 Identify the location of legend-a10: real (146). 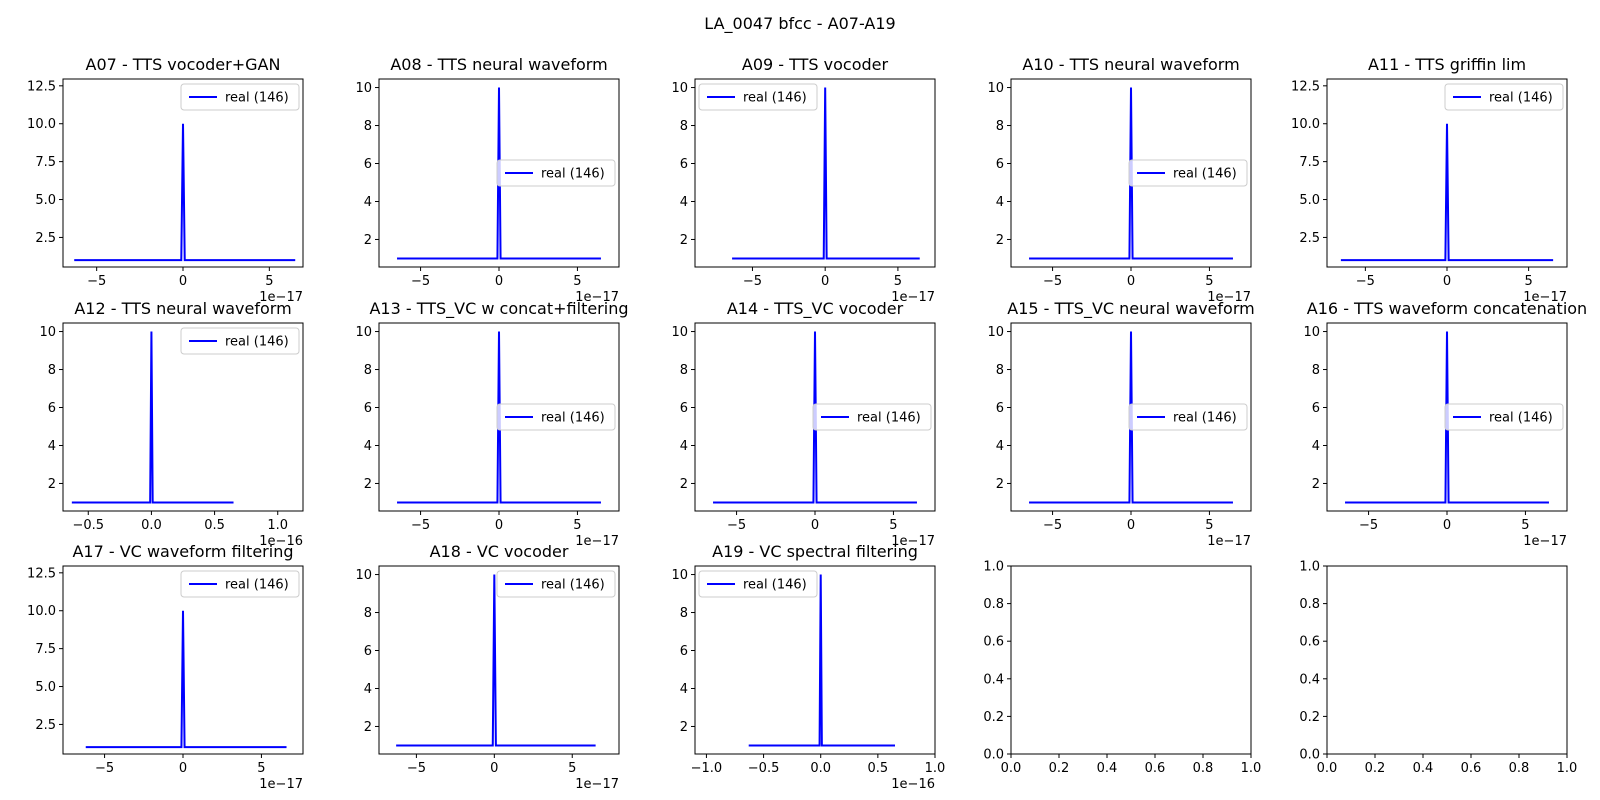
(1188, 173).